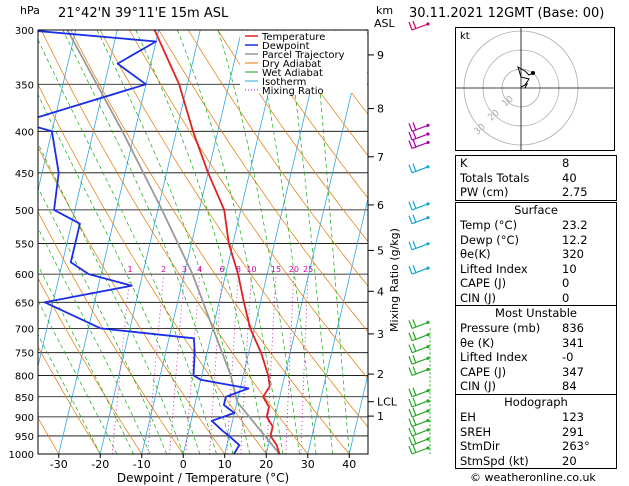 The width and height of the screenshot is (629, 486). What do you see at coordinates (142, 464) in the screenshot?
I see `x-tick-label: -10` at bounding box center [142, 464].